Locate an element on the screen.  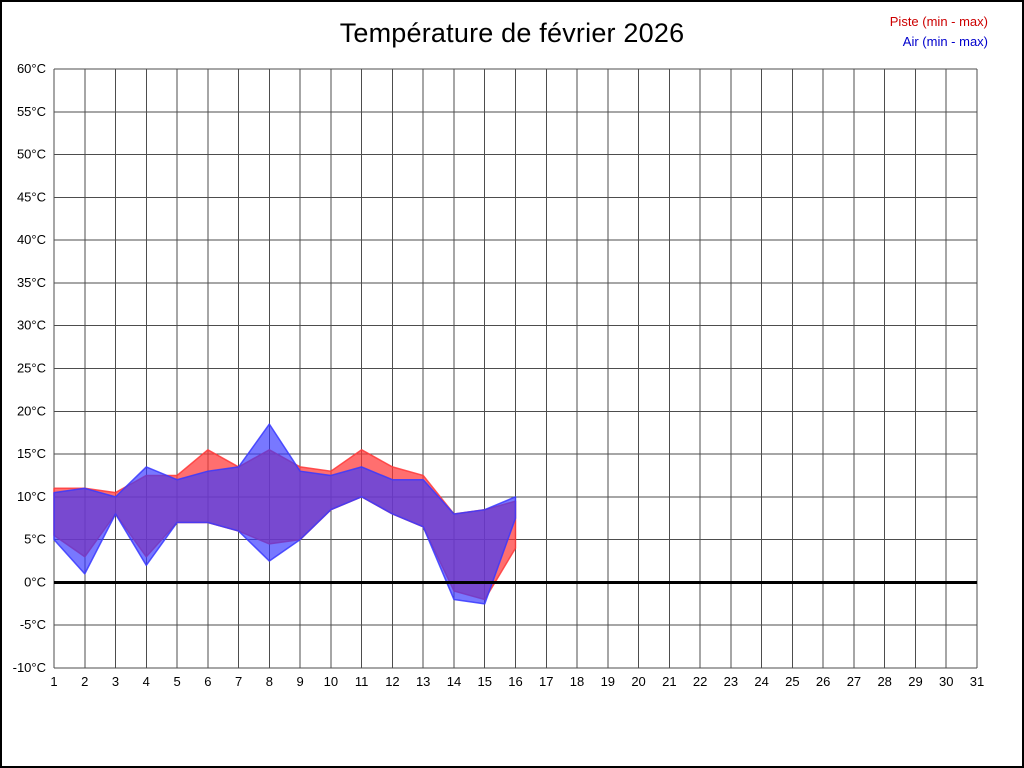
x-tick-label: 31 is located at coordinates (977, 681).